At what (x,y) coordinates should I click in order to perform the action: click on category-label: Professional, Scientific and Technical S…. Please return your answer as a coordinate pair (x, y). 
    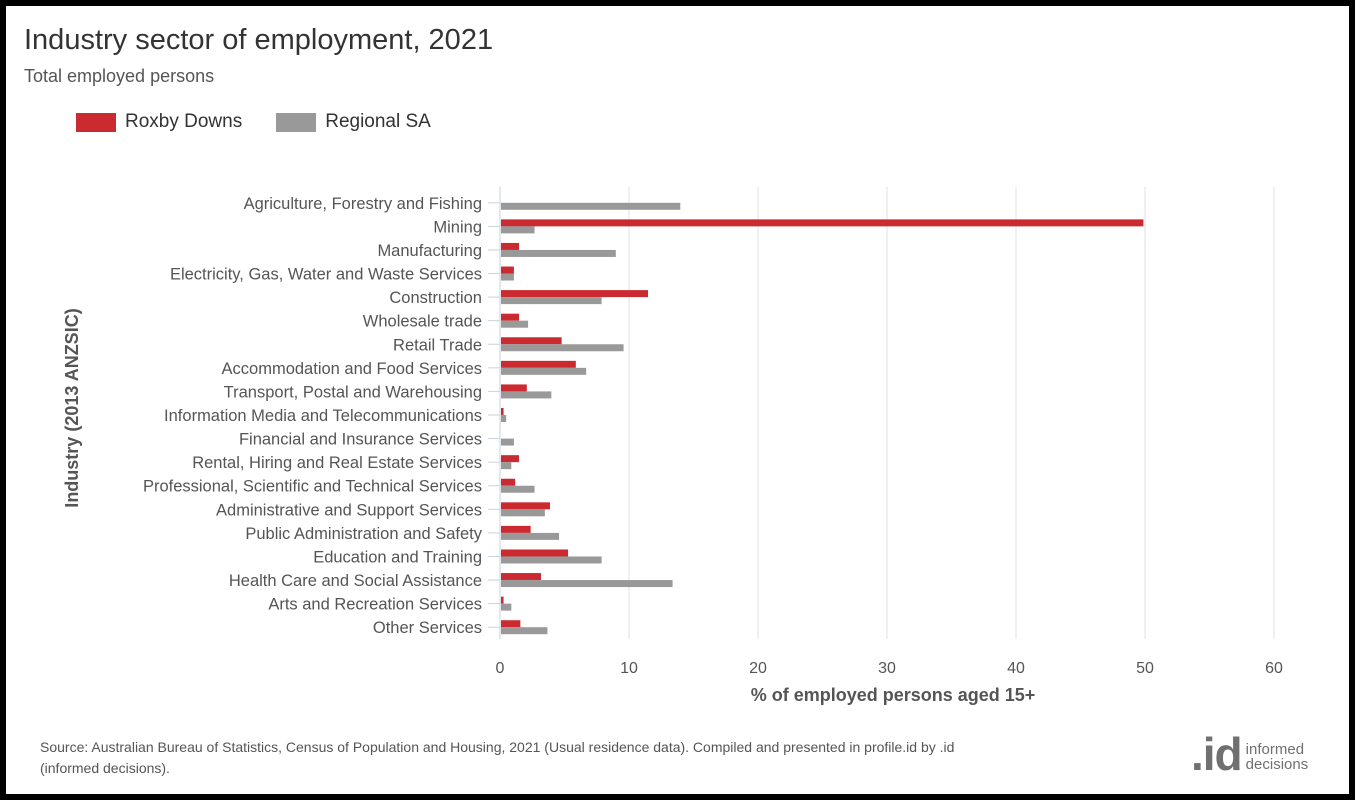
    Looking at the image, I should click on (312, 487).